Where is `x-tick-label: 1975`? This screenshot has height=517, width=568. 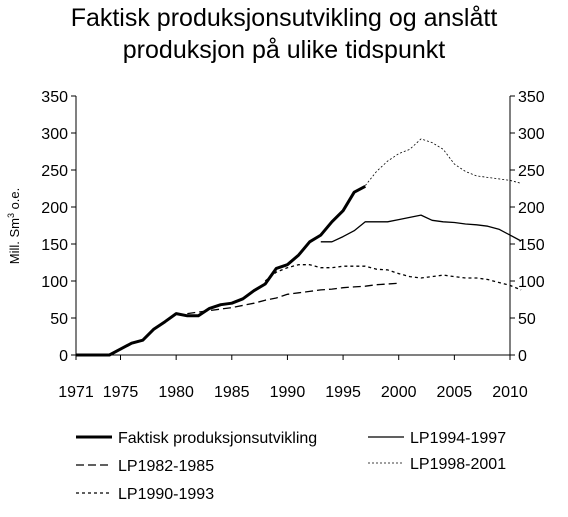
x-tick-label: 1975 is located at coordinates (121, 392).